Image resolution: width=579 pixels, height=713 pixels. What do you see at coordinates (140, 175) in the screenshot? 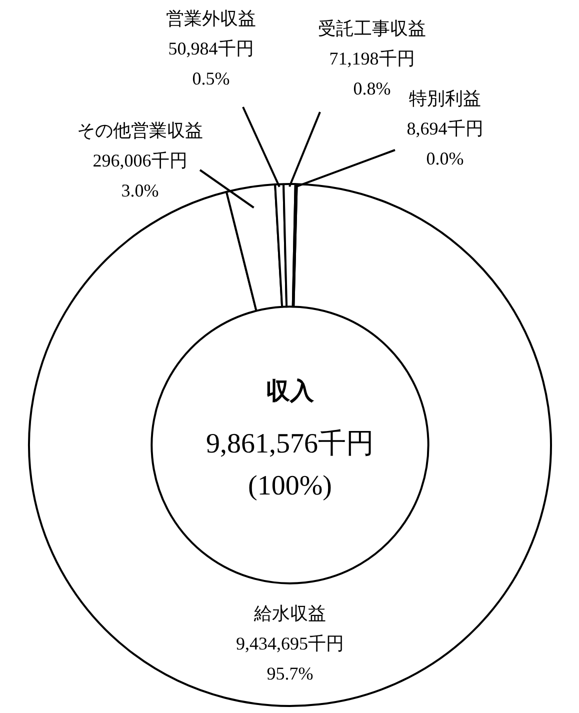
I see `data-label: 296,006千円 3.0%` at bounding box center [140, 175].